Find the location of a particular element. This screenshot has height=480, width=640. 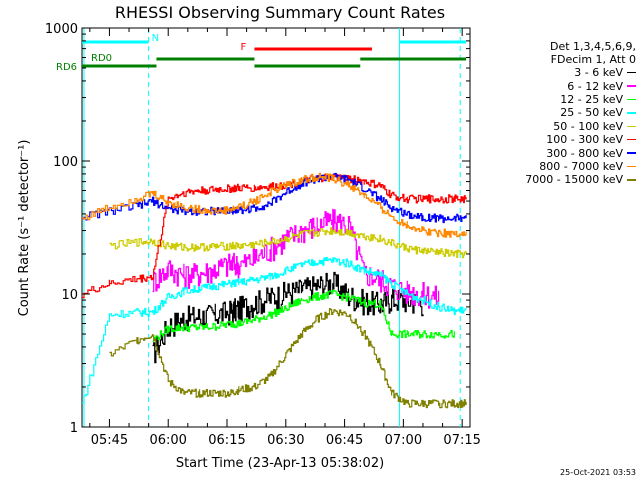

legend-item-2: 12 - 25 keV is located at coordinates (557, 99).